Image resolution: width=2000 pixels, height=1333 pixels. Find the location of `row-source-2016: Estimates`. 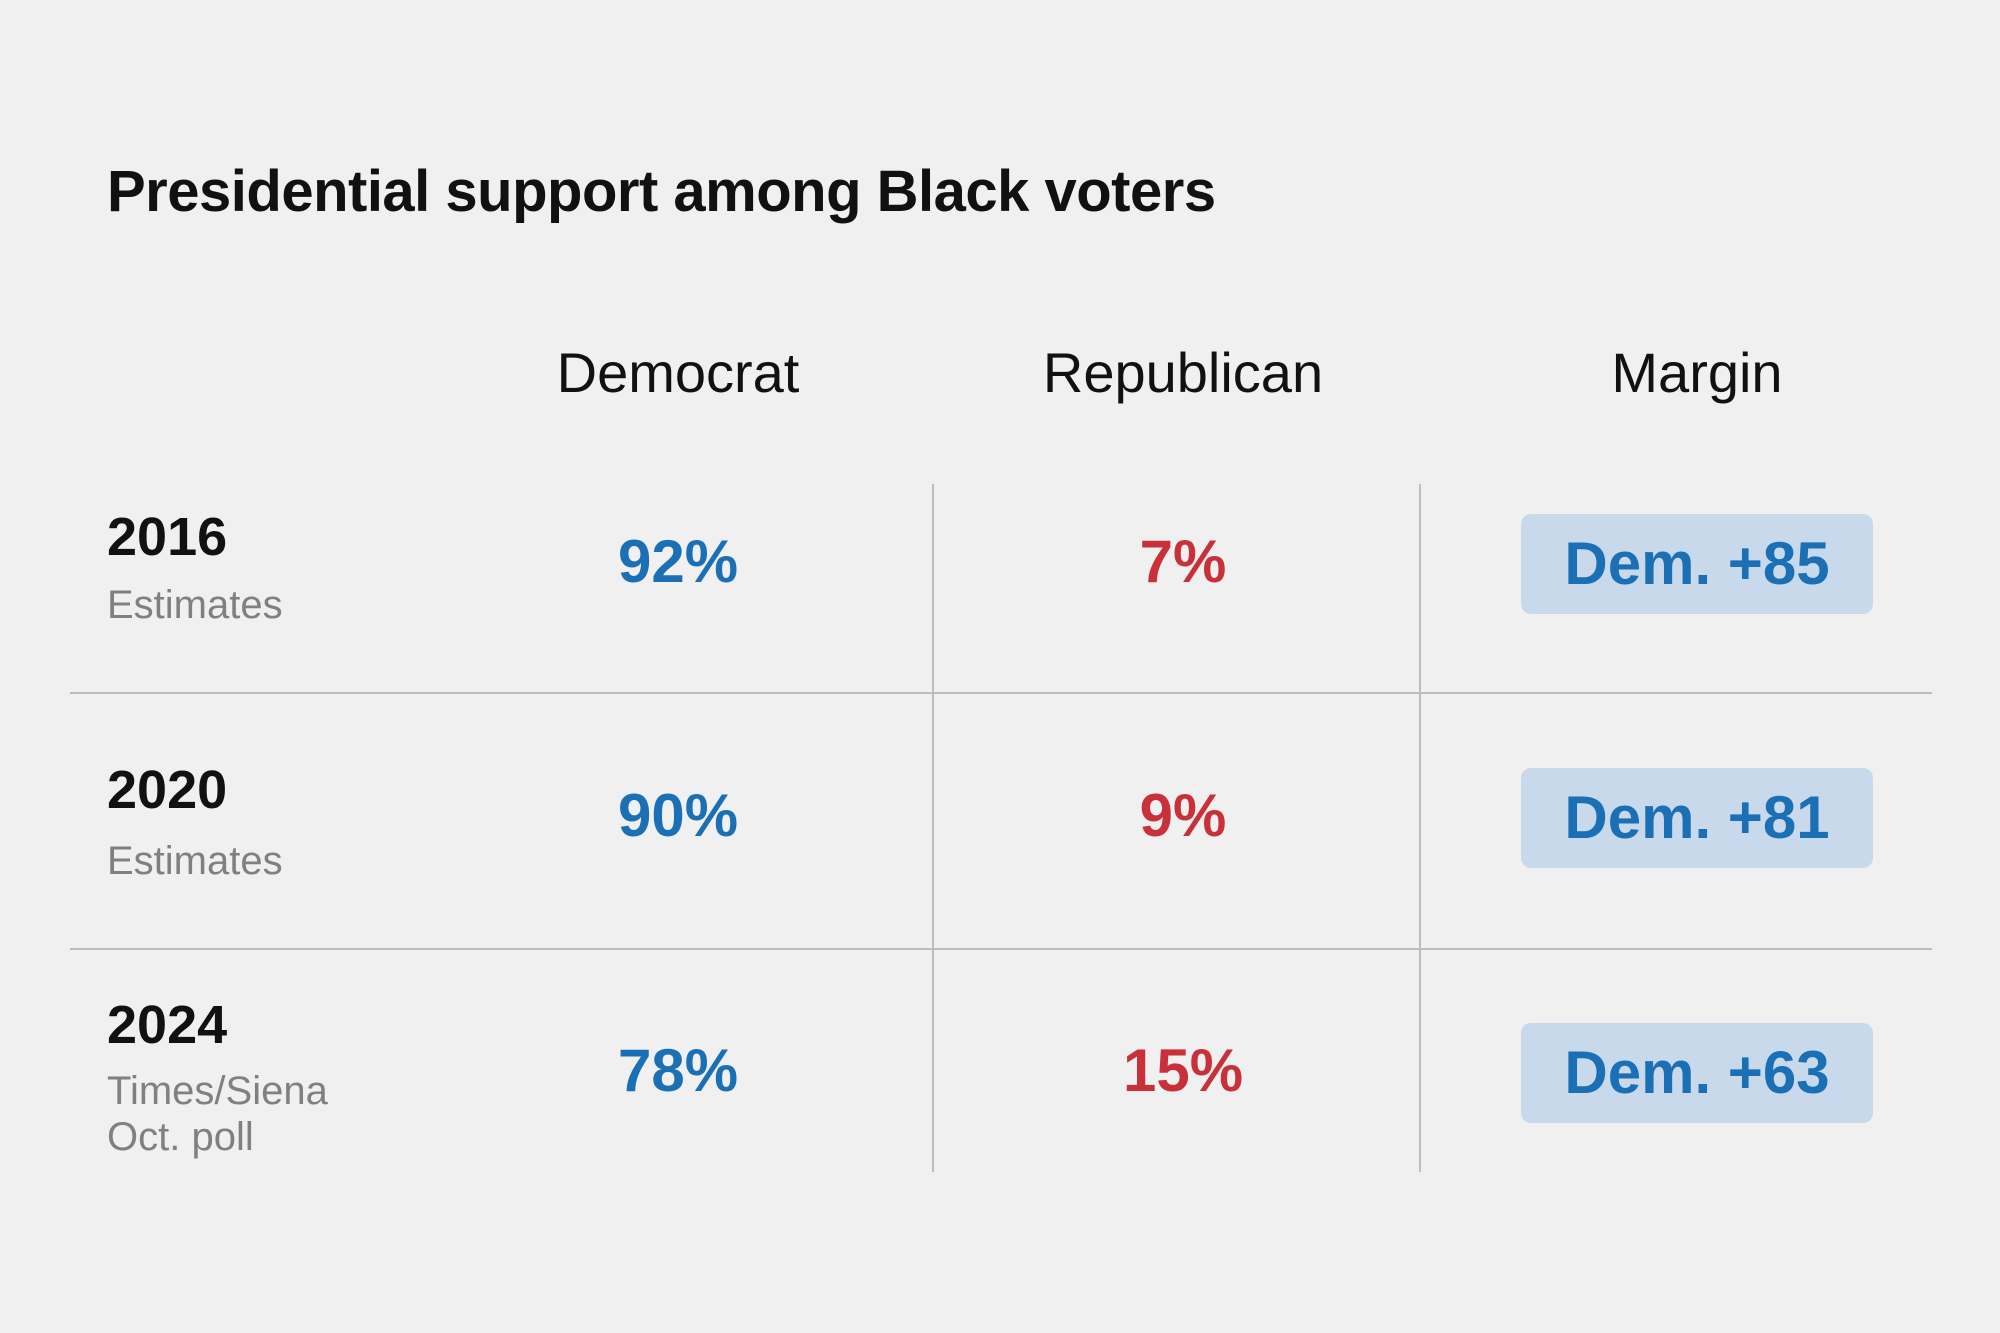

row-source-2016: Estimates is located at coordinates (195, 605).